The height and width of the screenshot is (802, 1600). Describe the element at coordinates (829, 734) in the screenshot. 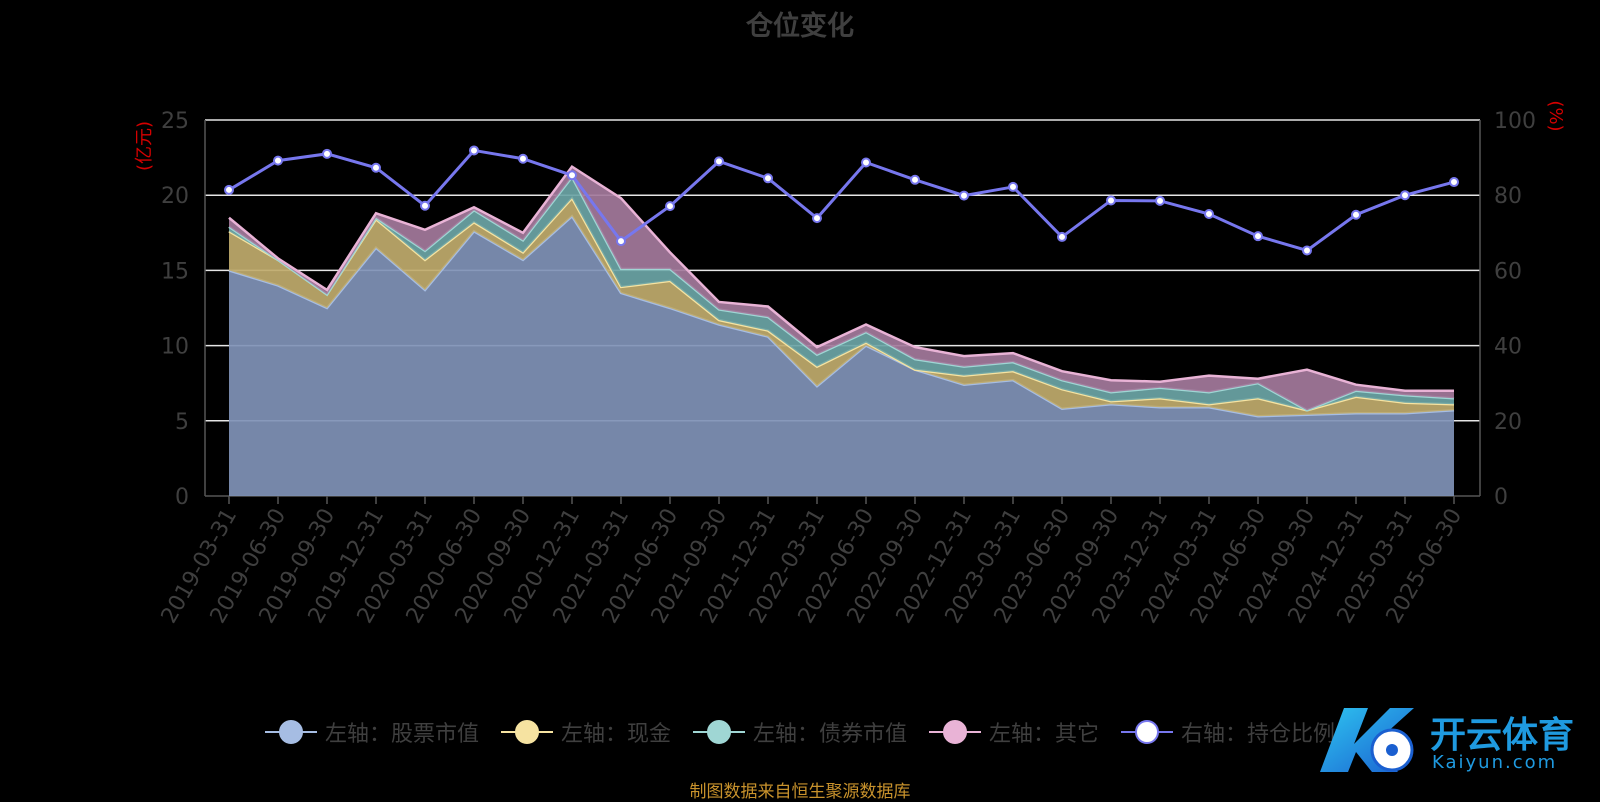

I see `legend-label-bond: 左轴：债券市值` at that location.